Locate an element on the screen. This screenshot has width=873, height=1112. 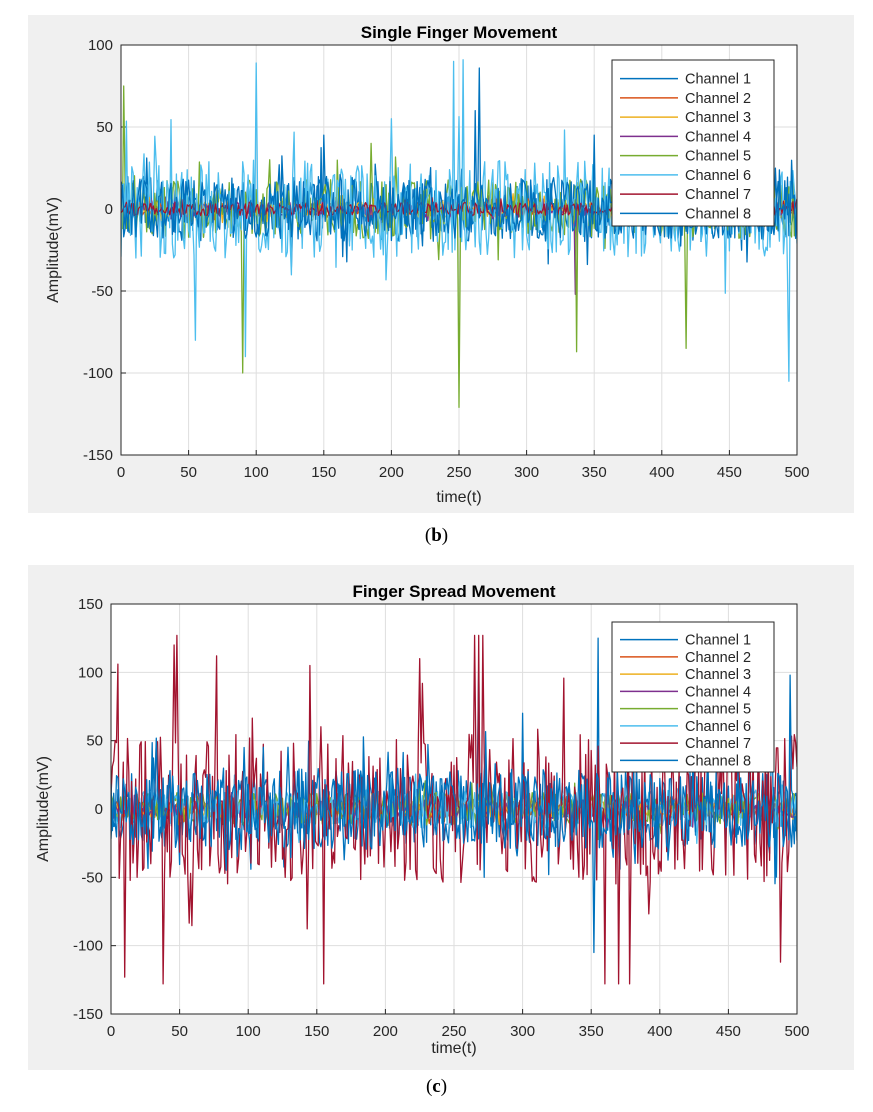
figure-c-caption: (c) is located at coordinates (436, 1086).